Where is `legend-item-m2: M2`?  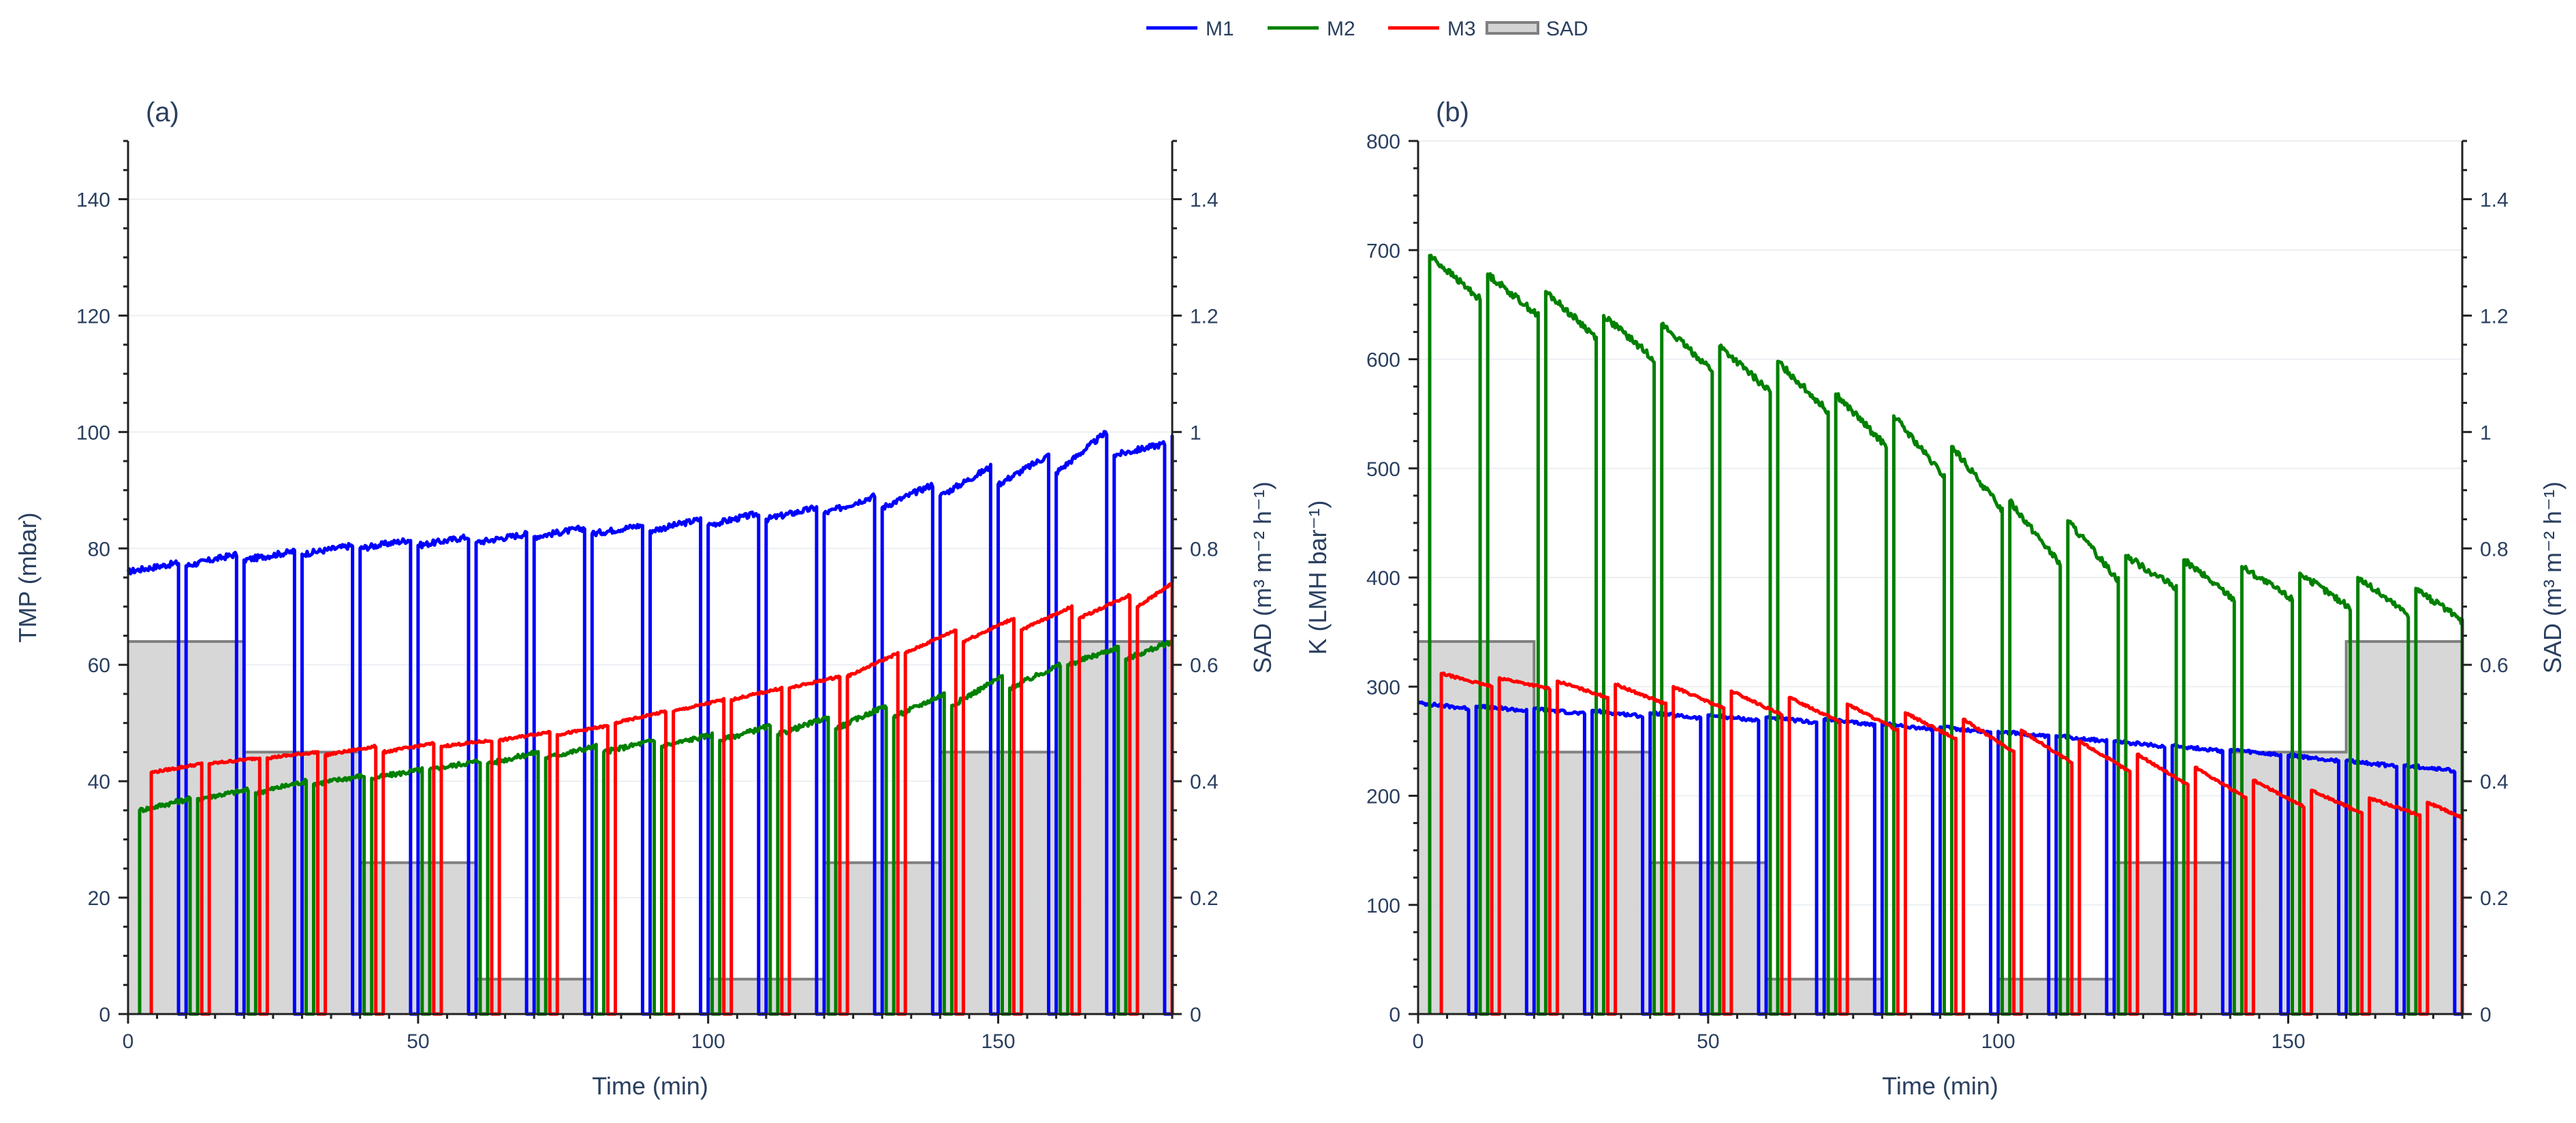 legend-item-m2: M2 is located at coordinates (1311, 29).